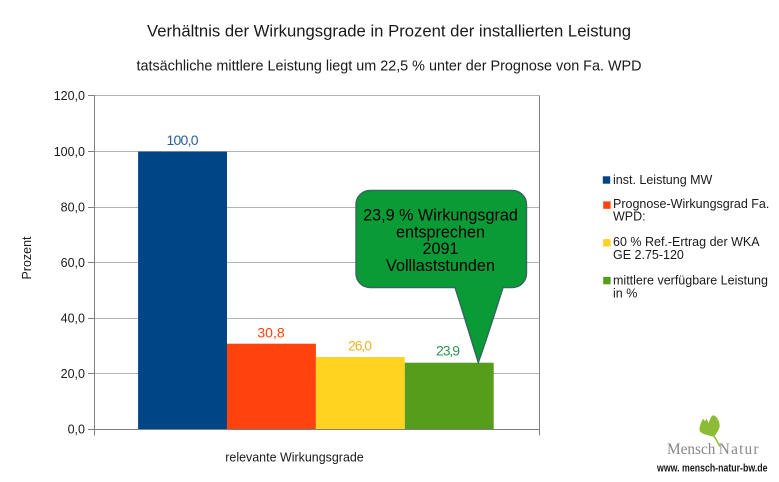  Describe the element at coordinates (691, 449) in the screenshot. I see `svg-text: Mensch` at that location.